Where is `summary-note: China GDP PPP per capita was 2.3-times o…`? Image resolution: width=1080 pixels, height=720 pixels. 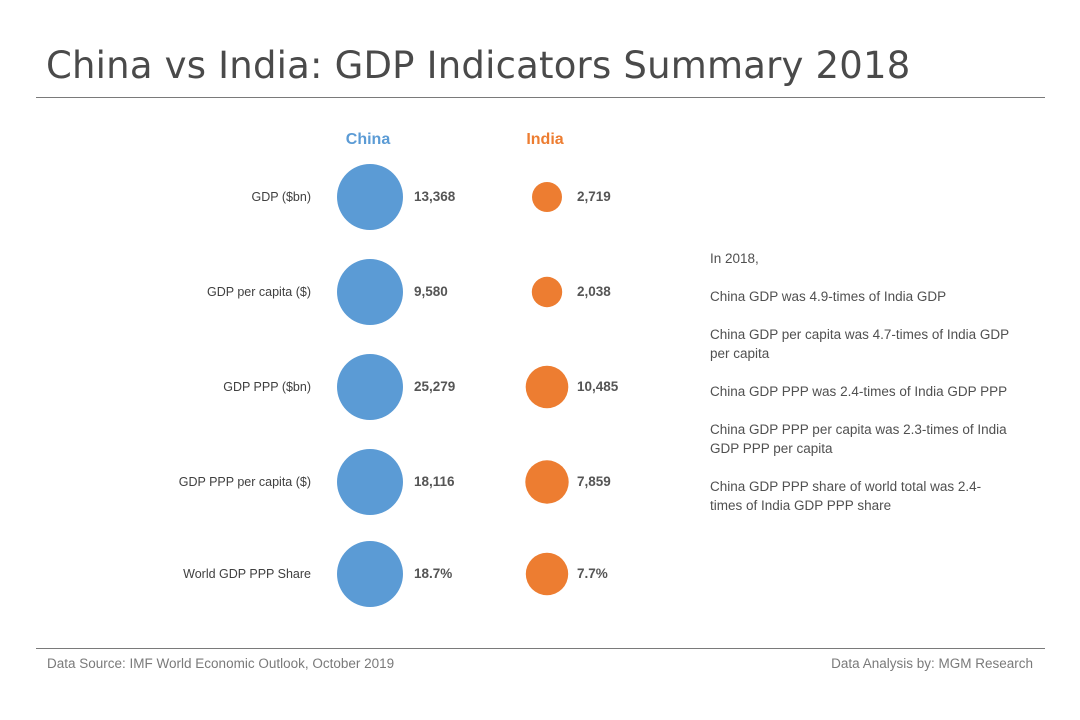
summary-note: China GDP PPP per capita was 2.3-times o… is located at coordinates (858, 439).